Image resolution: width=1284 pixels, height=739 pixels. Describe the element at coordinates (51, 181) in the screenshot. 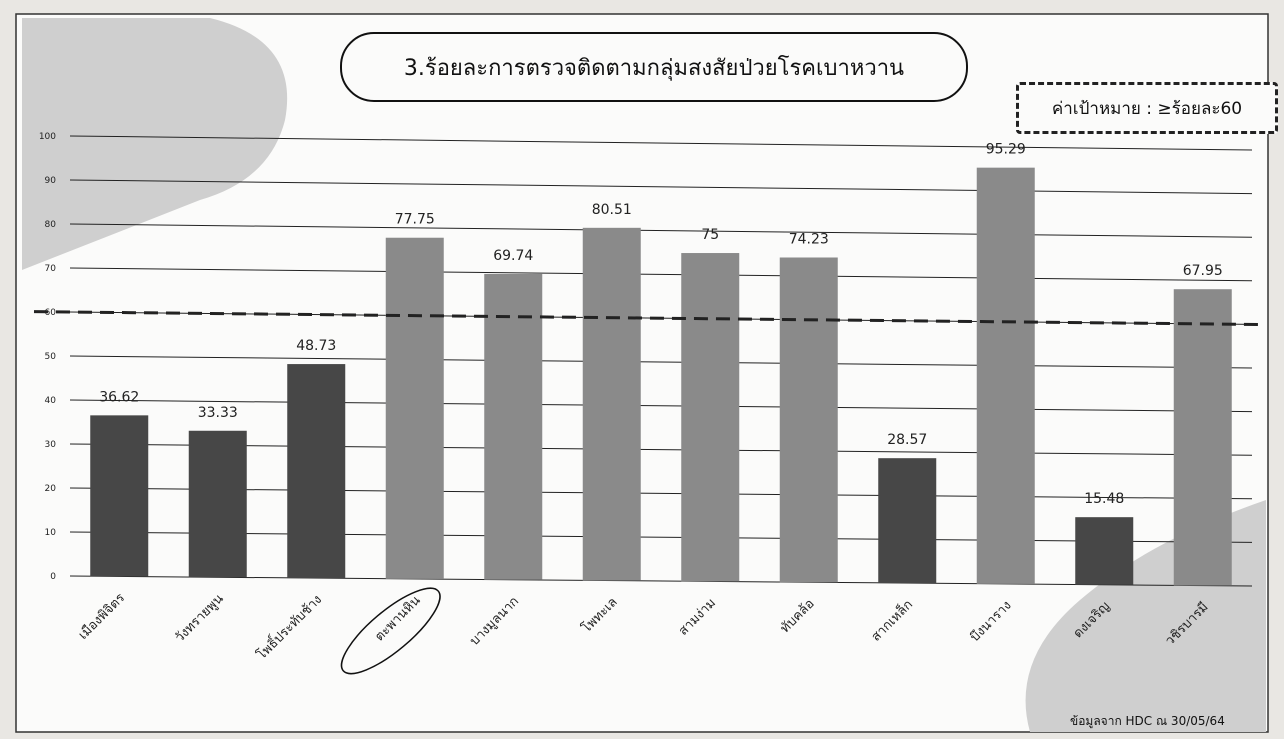

I see `y-tick-label: 90` at that location.